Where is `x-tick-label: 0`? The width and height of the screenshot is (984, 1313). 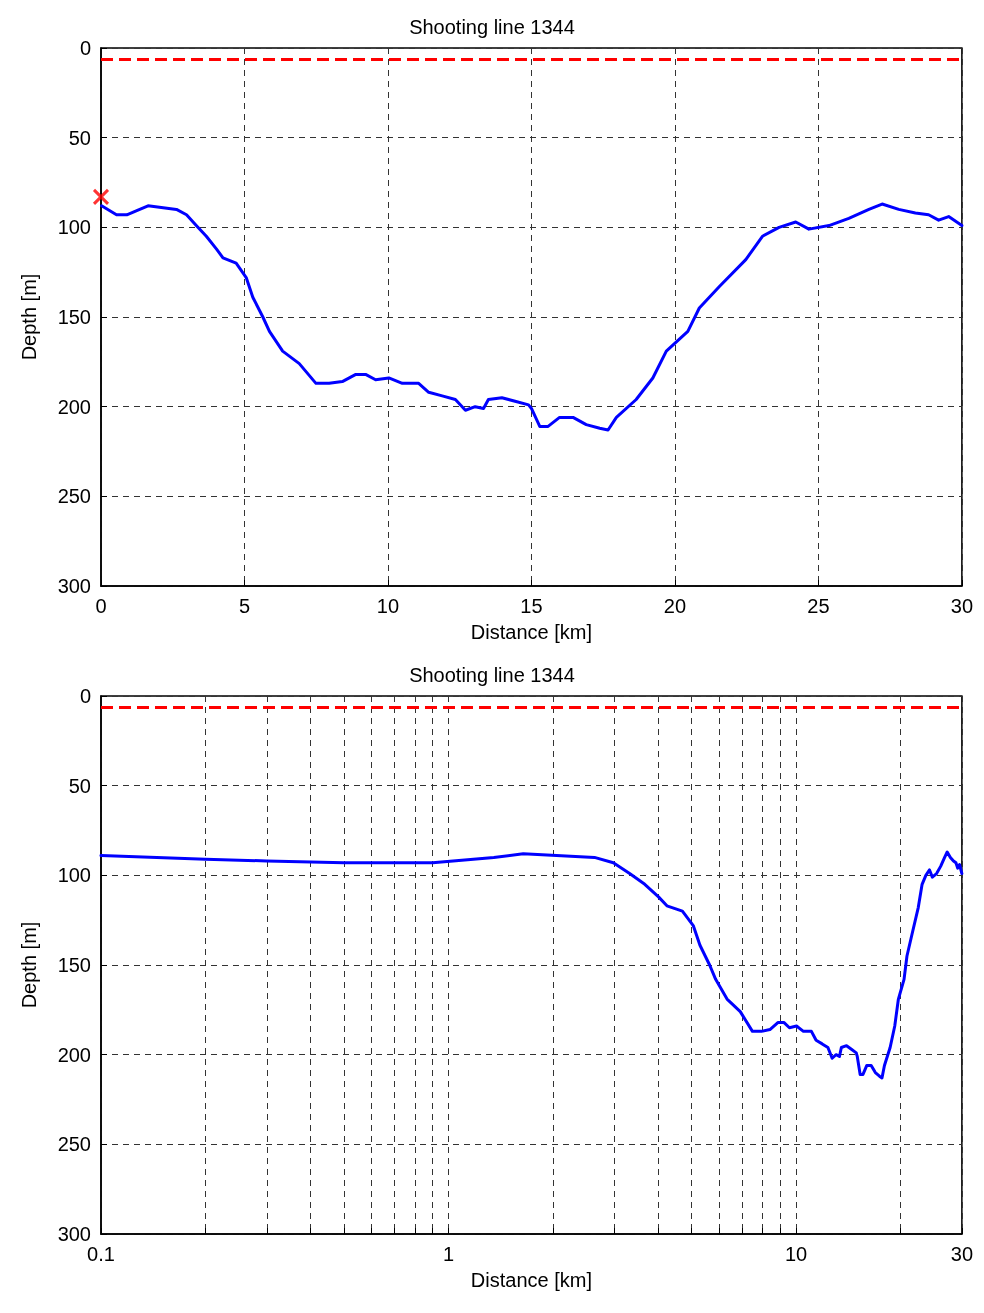 x-tick-label: 0 is located at coordinates (101, 606).